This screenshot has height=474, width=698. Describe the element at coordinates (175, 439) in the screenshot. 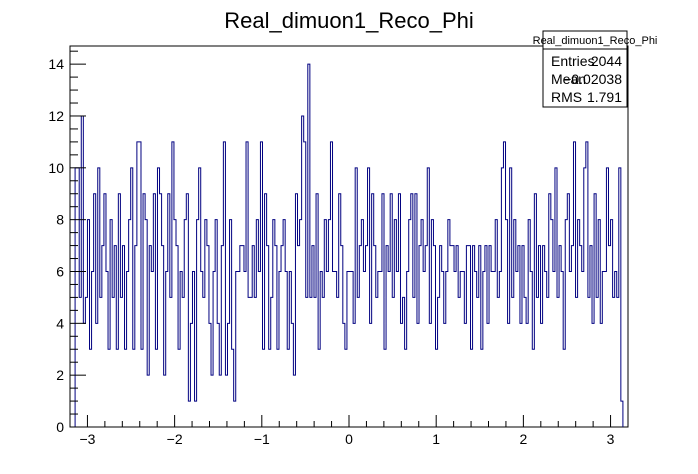

I see `x-tick-label: −2` at that location.